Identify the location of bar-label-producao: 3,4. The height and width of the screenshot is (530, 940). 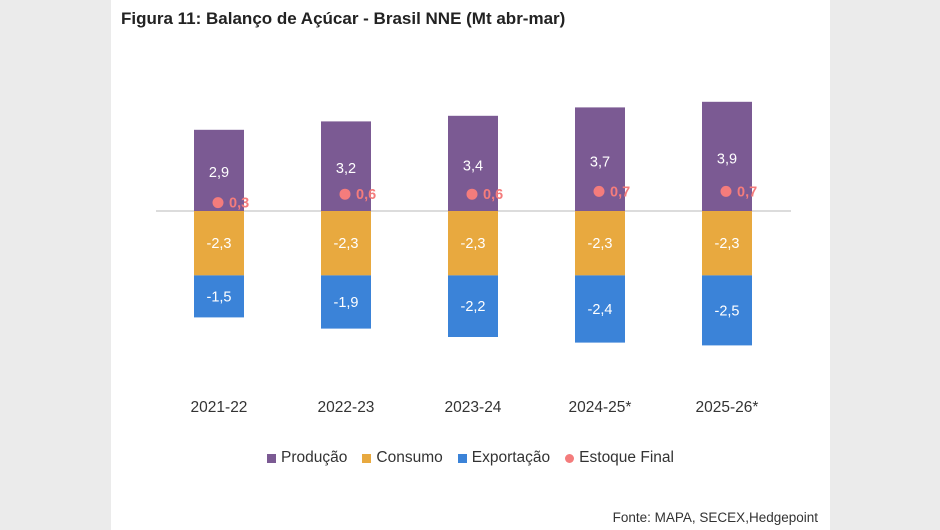
(473, 166).